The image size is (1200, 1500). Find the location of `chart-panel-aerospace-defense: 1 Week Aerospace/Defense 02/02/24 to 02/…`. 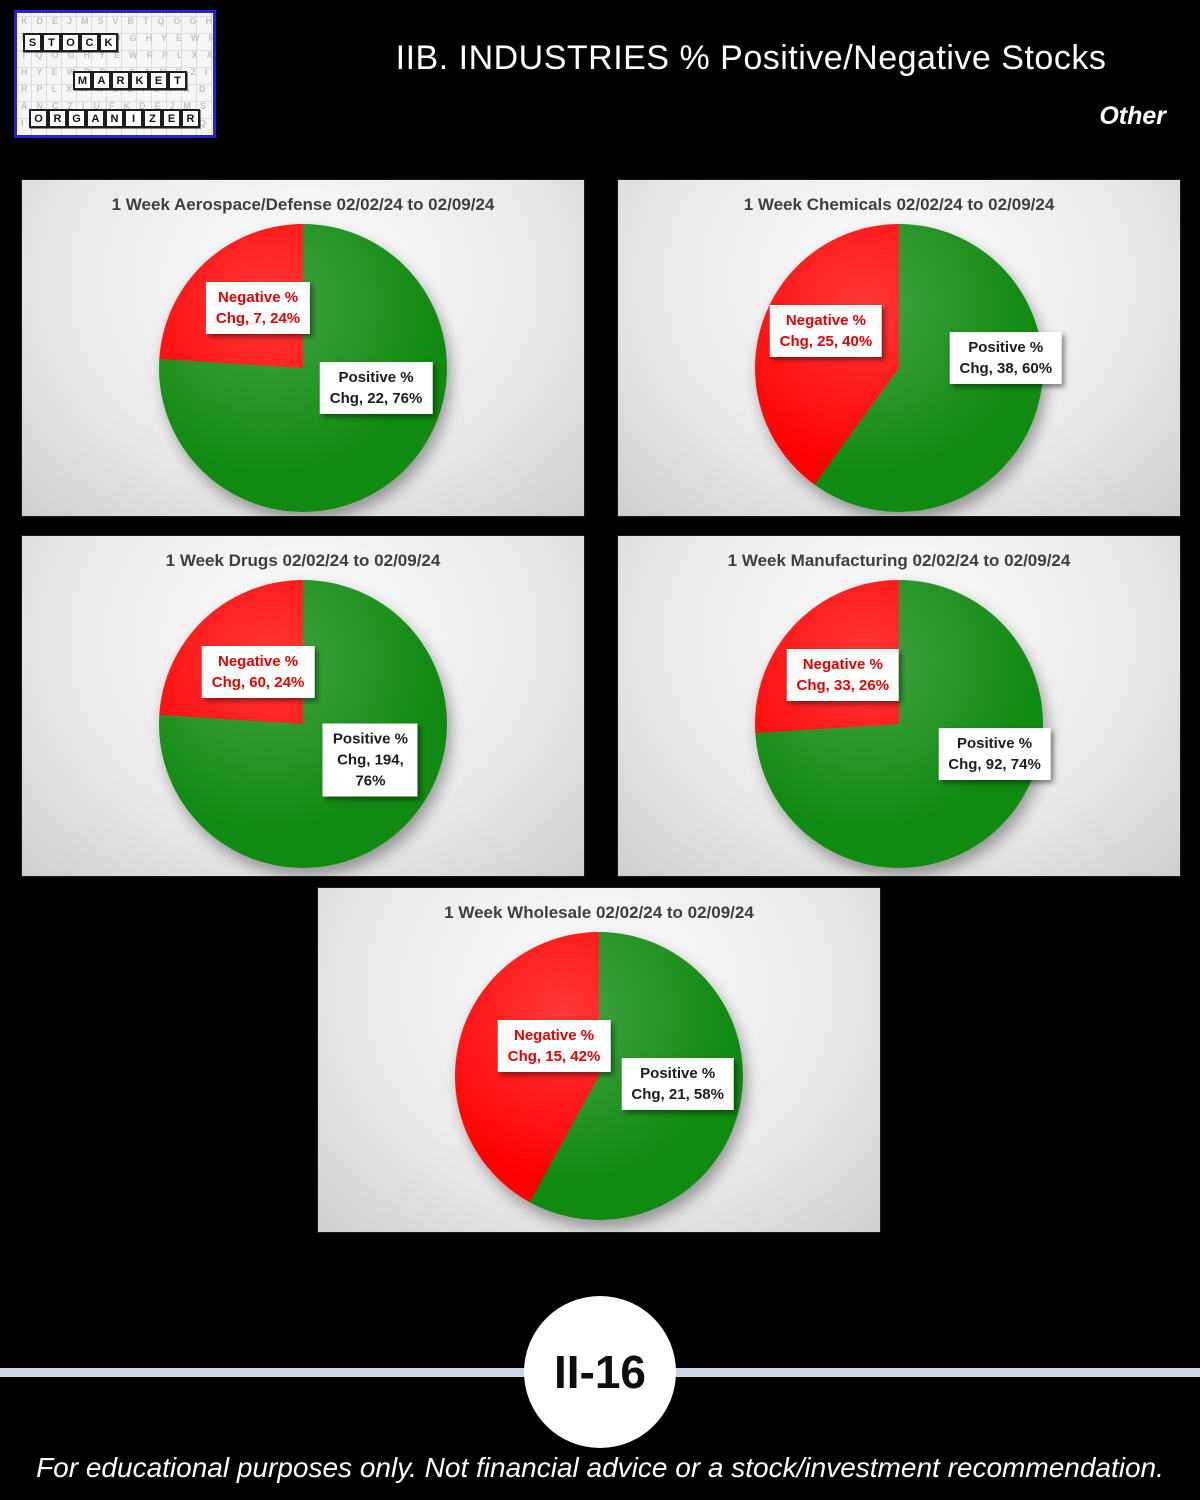

chart-panel-aerospace-defense: 1 Week Aerospace/Defense 02/02/24 to 02/… is located at coordinates (303, 348).